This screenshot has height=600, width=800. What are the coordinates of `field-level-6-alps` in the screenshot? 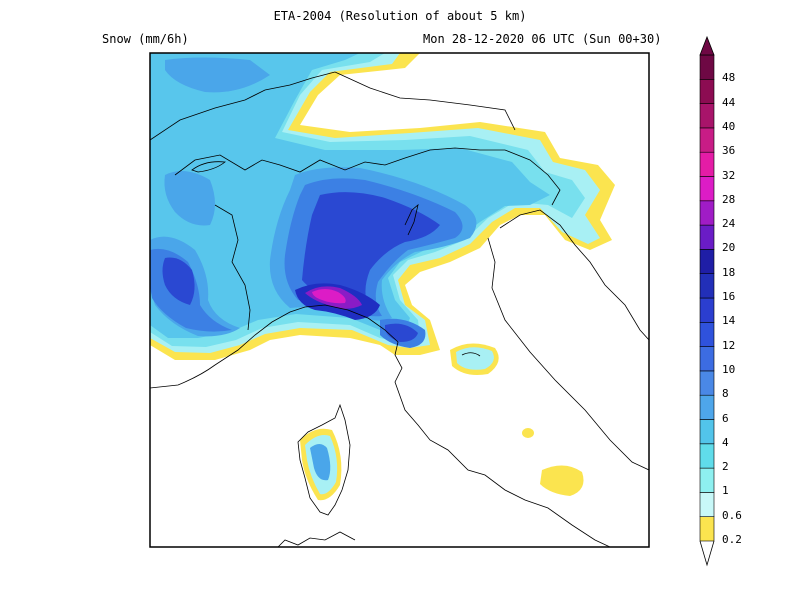 It's located at (189, 198).